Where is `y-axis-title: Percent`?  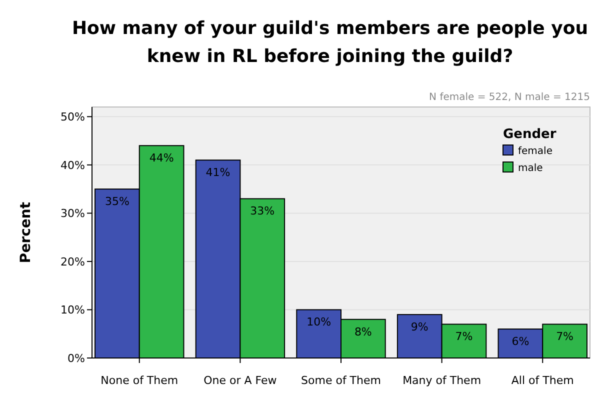 y-axis-title: Percent is located at coordinates (26, 233).